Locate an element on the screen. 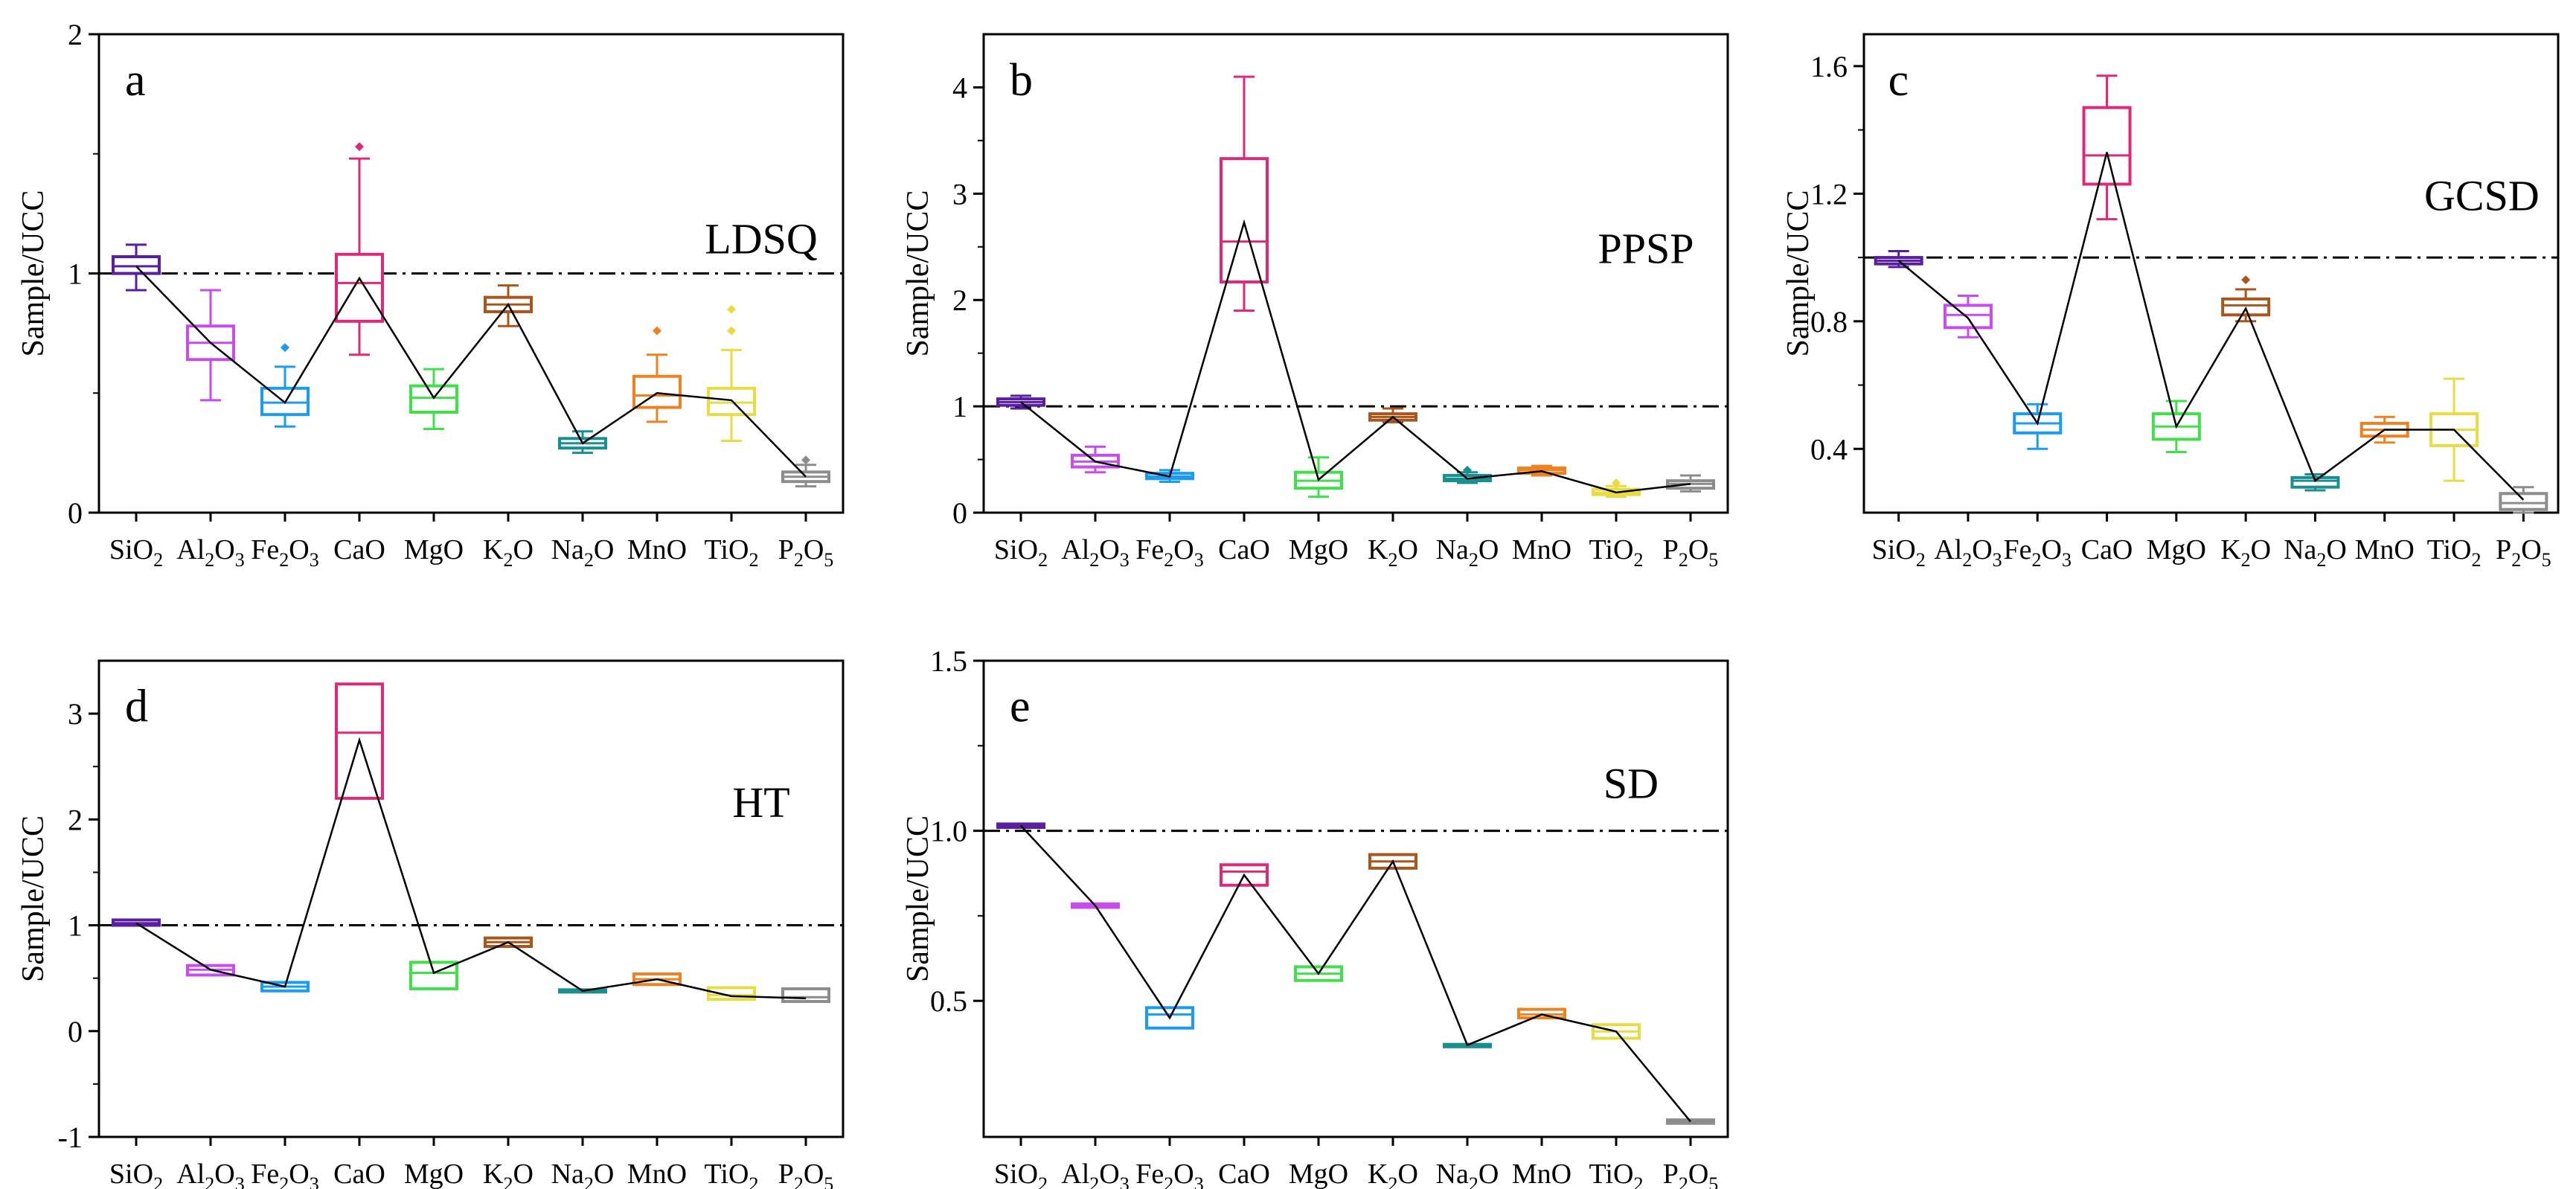 The image size is (2576, 1189). site-label: SD is located at coordinates (1631, 783).